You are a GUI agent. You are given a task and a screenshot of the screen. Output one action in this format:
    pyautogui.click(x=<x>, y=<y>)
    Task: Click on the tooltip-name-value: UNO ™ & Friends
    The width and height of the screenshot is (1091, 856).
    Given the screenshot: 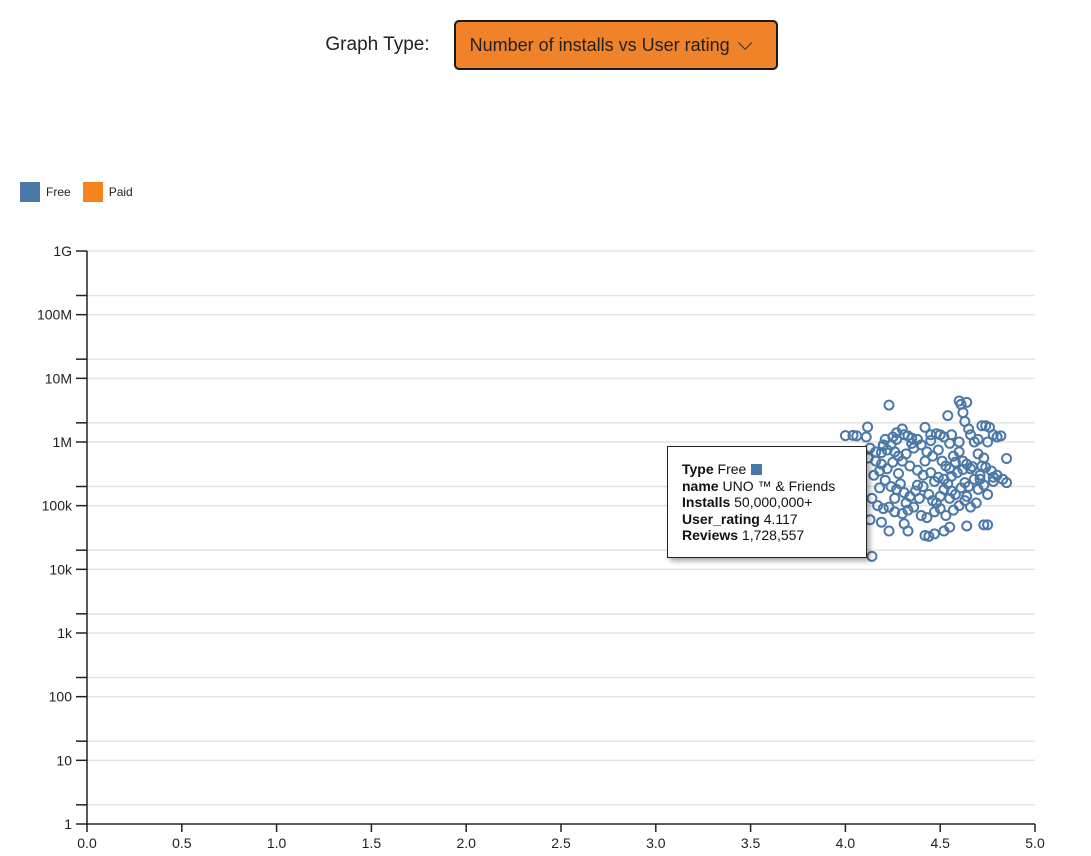 What is the action you would take?
    pyautogui.click(x=779, y=485)
    